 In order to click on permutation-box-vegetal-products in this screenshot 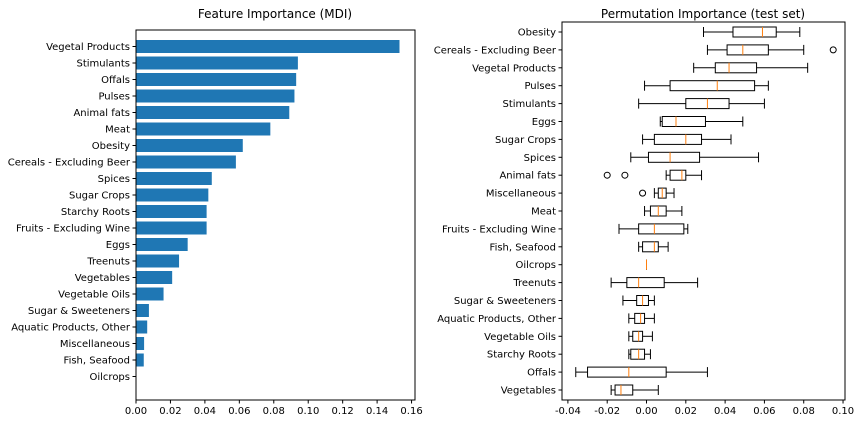, I will do `click(751, 68)`.